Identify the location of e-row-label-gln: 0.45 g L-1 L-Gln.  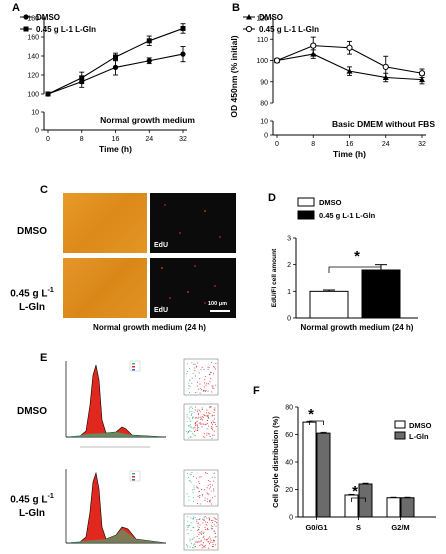
(32, 505).